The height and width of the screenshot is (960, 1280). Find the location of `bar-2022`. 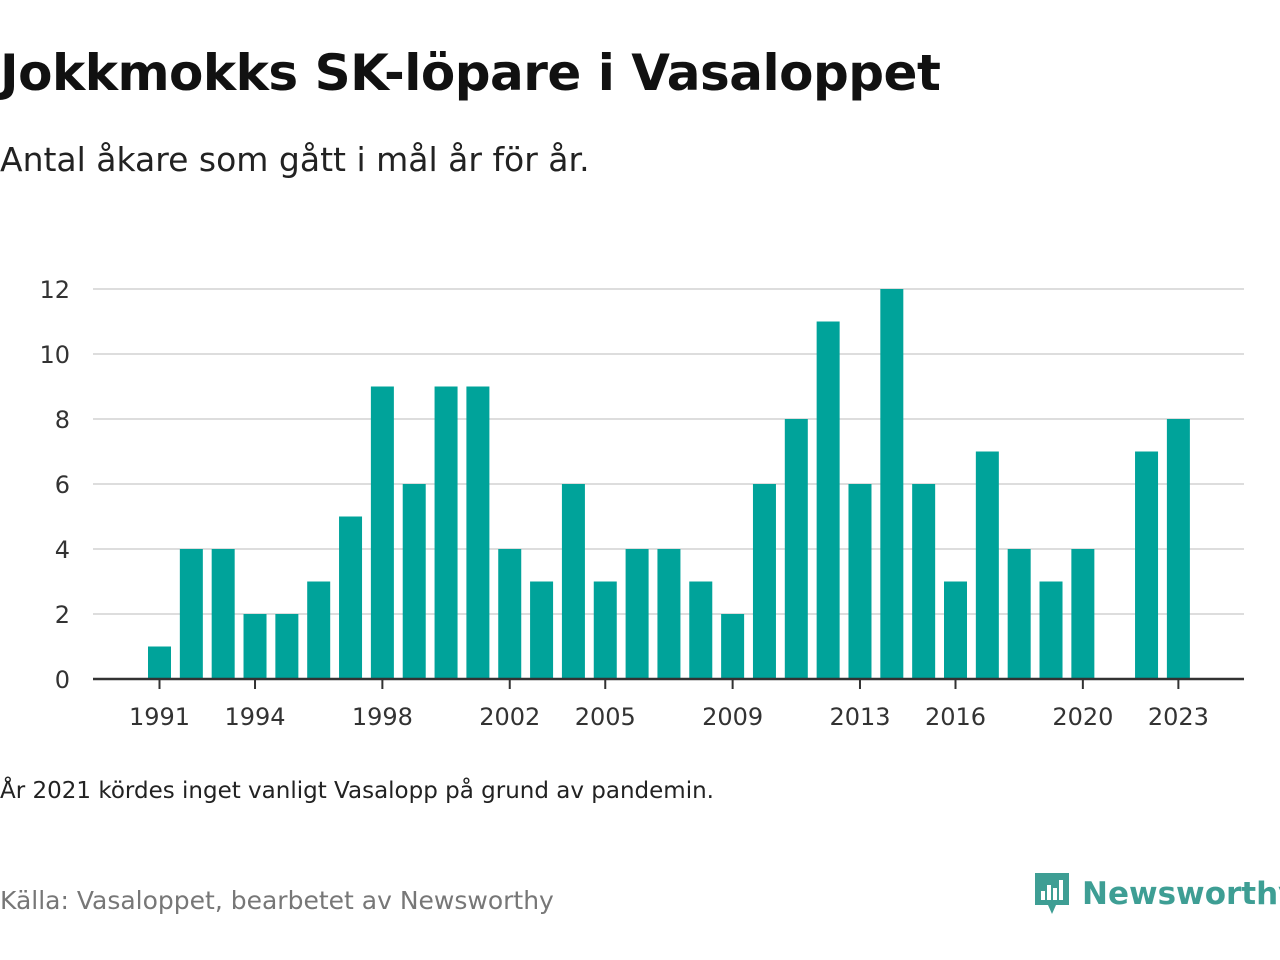

bar-2022 is located at coordinates (1147, 565).